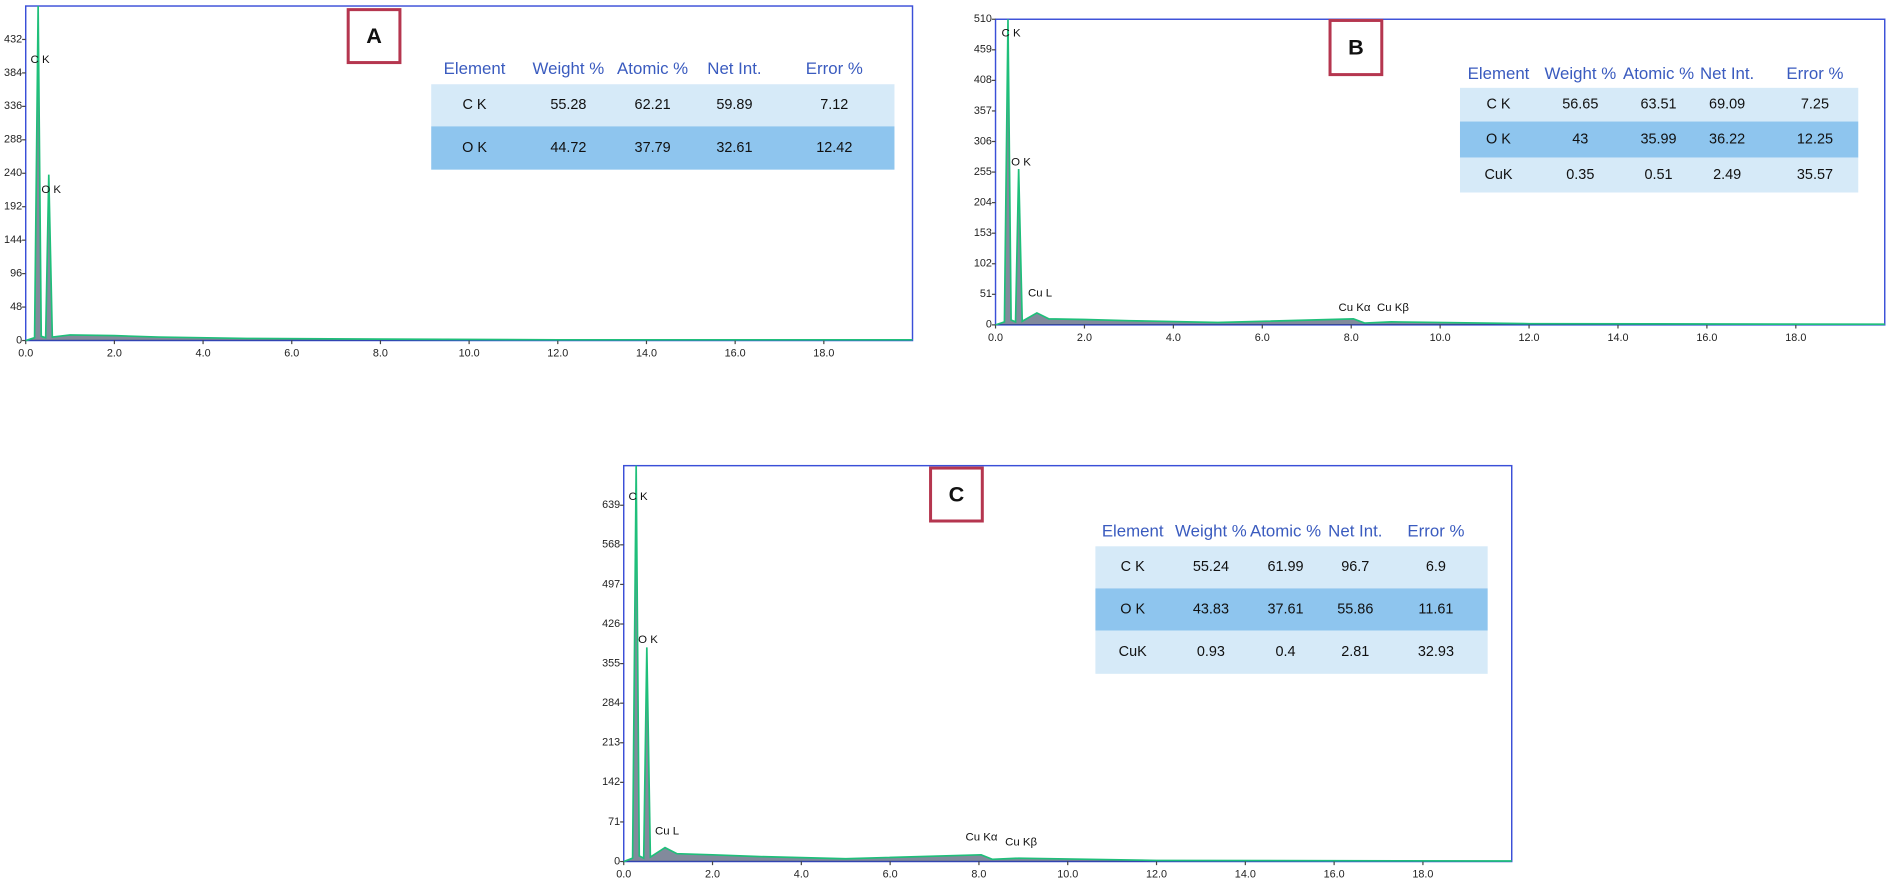 The height and width of the screenshot is (888, 1890). I want to click on table-cell: CuK, so click(1133, 652).